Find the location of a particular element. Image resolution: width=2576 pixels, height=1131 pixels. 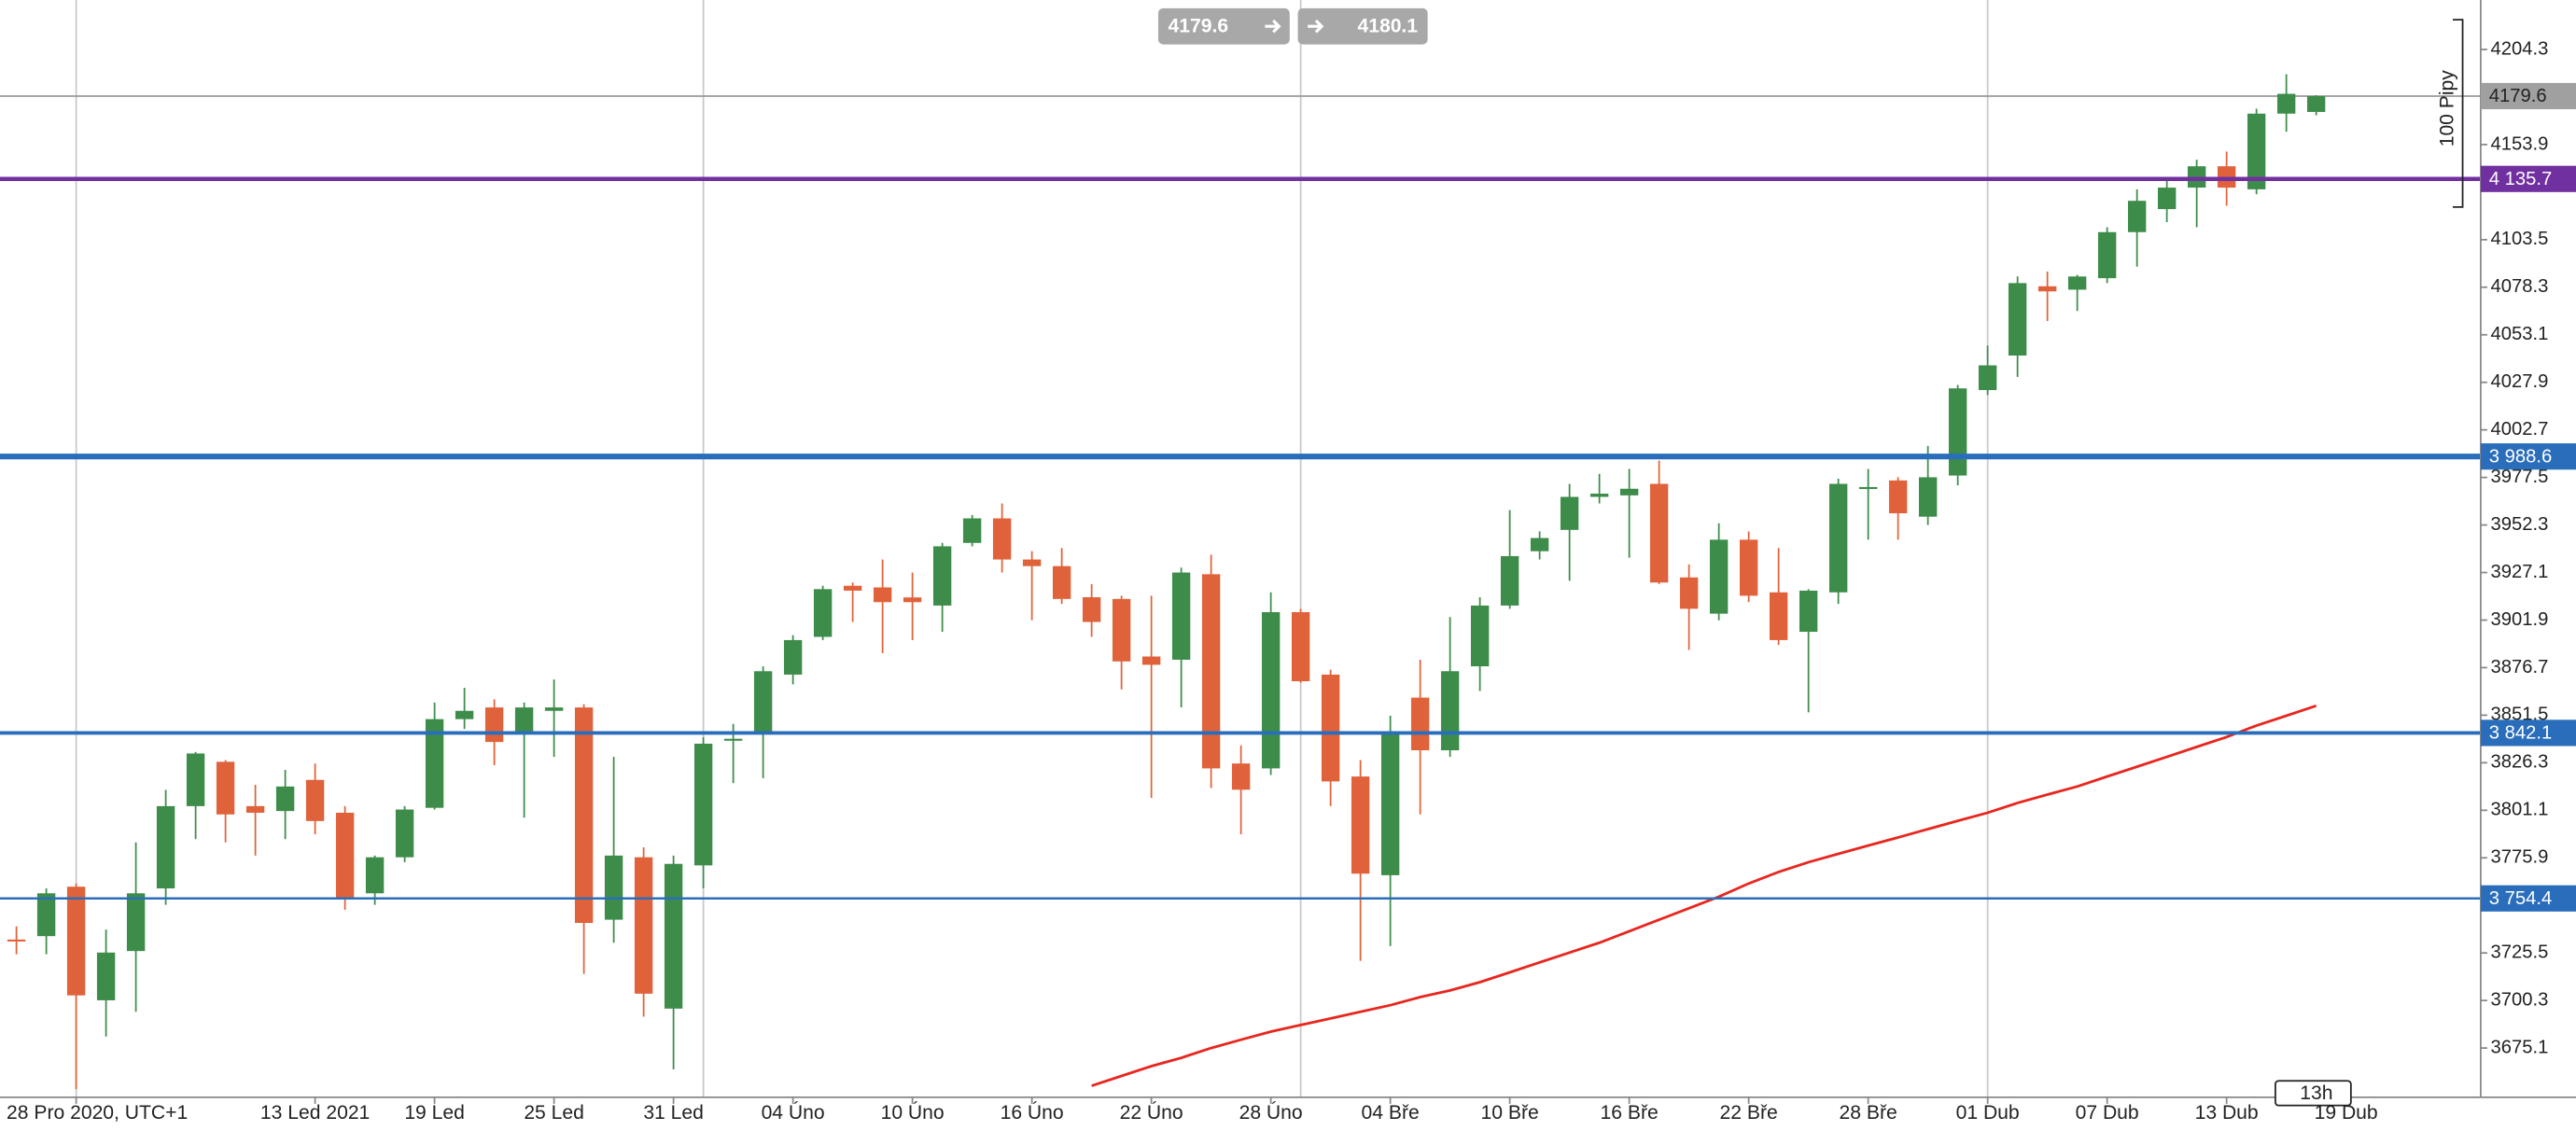

arrow-icon is located at coordinates (1273, 27).